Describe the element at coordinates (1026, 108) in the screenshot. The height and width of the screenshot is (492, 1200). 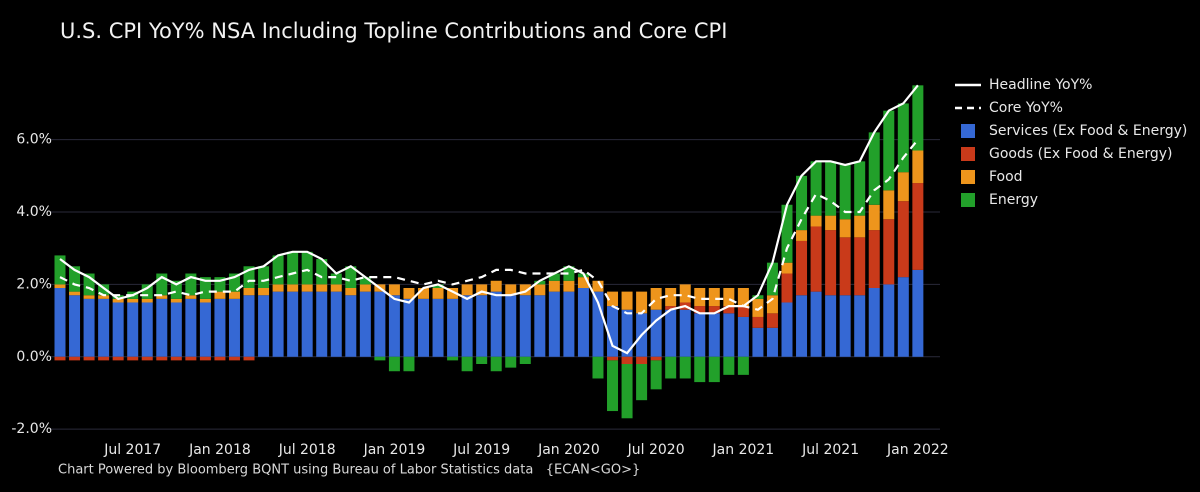
I see `legend-label: Core YoY%` at that location.